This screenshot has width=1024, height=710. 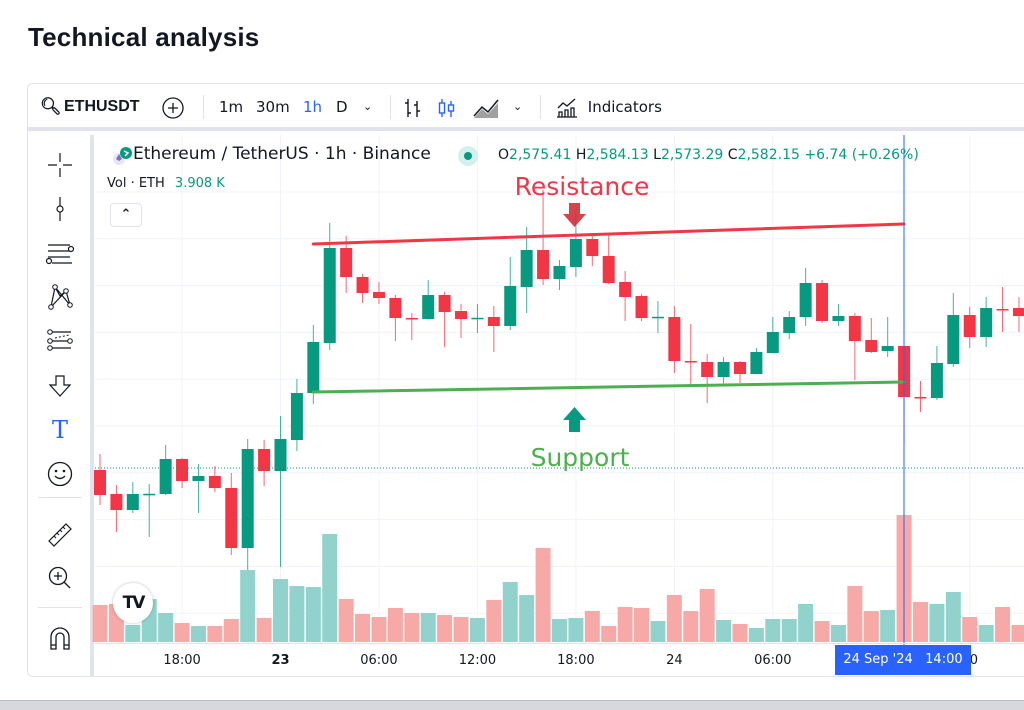 What do you see at coordinates (608, 107) in the screenshot?
I see `indicators-button: Indicators` at bounding box center [608, 107].